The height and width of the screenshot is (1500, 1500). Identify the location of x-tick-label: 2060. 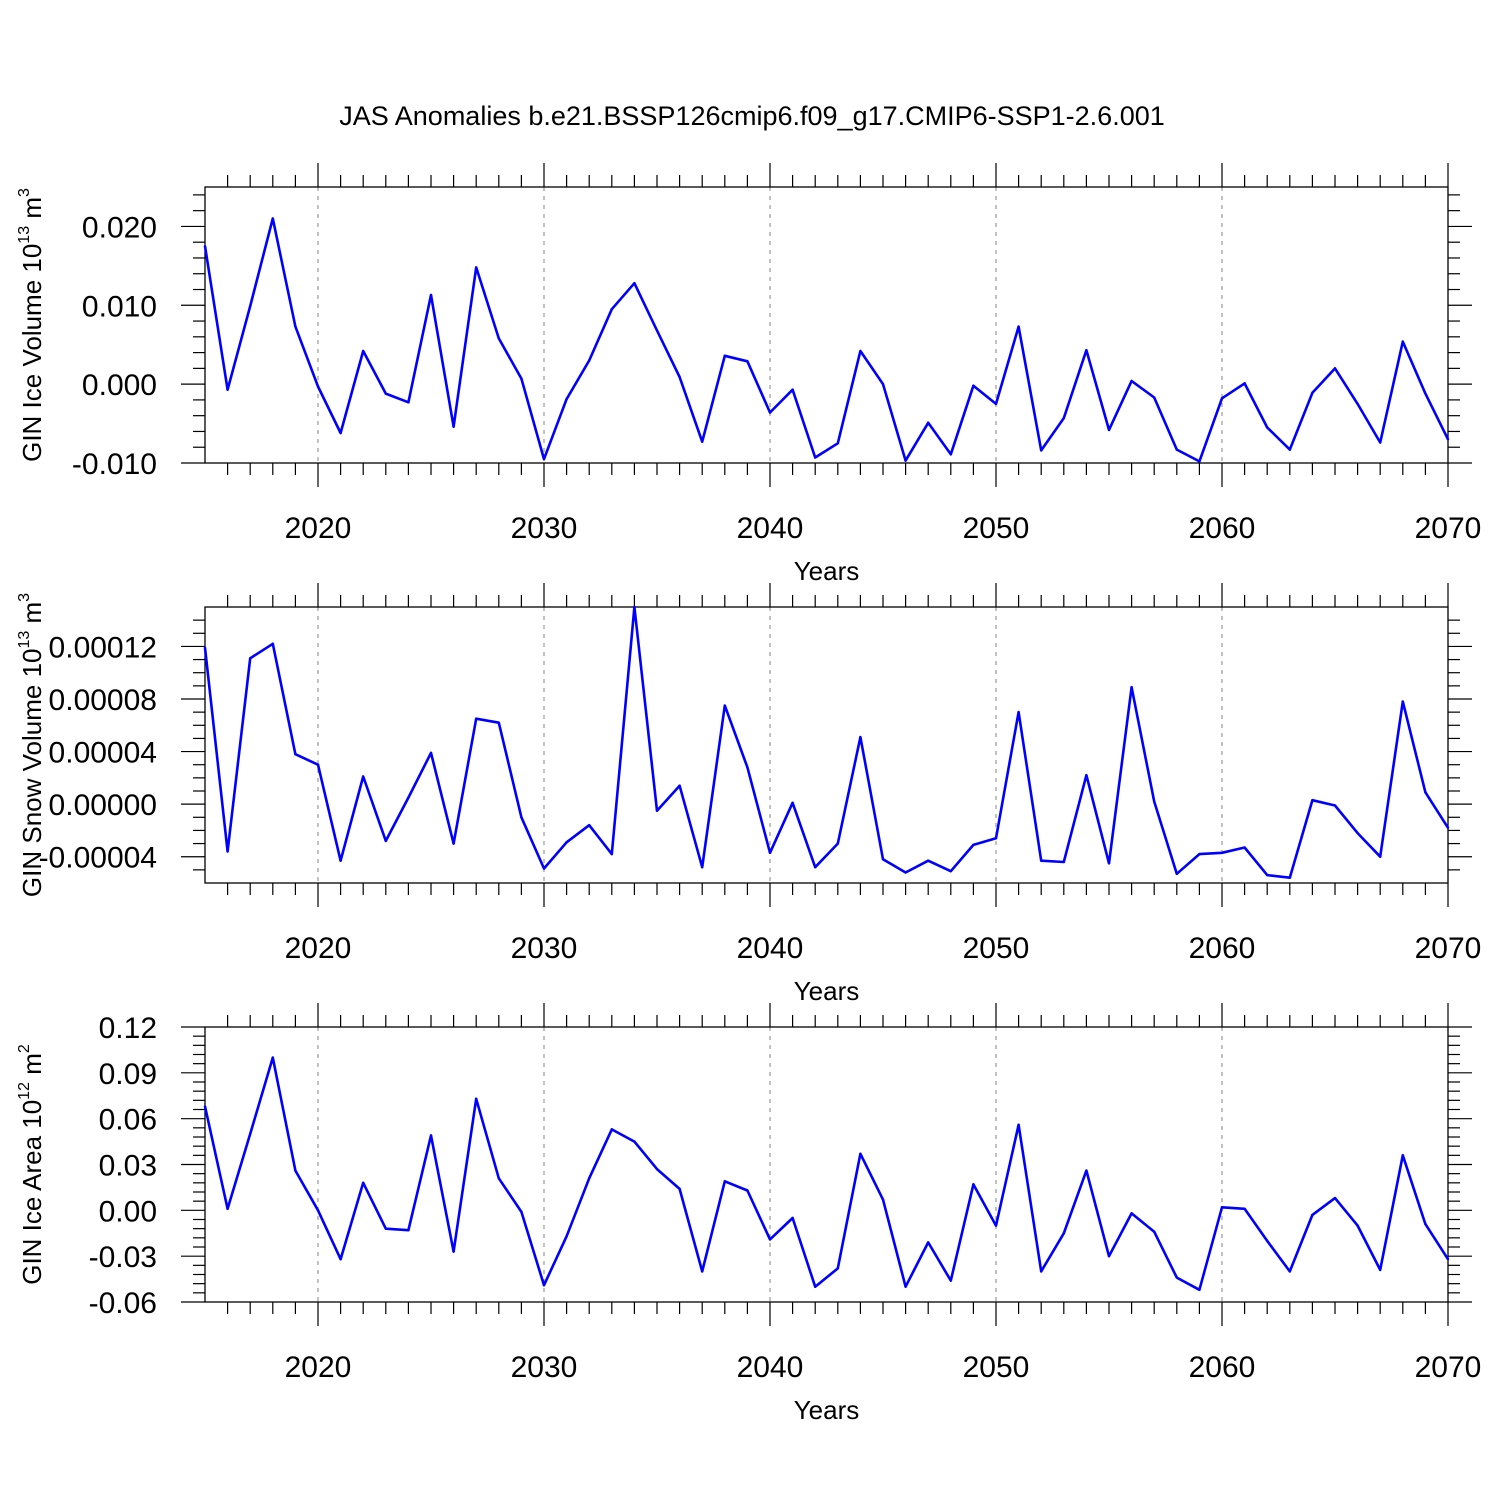
(1222, 948).